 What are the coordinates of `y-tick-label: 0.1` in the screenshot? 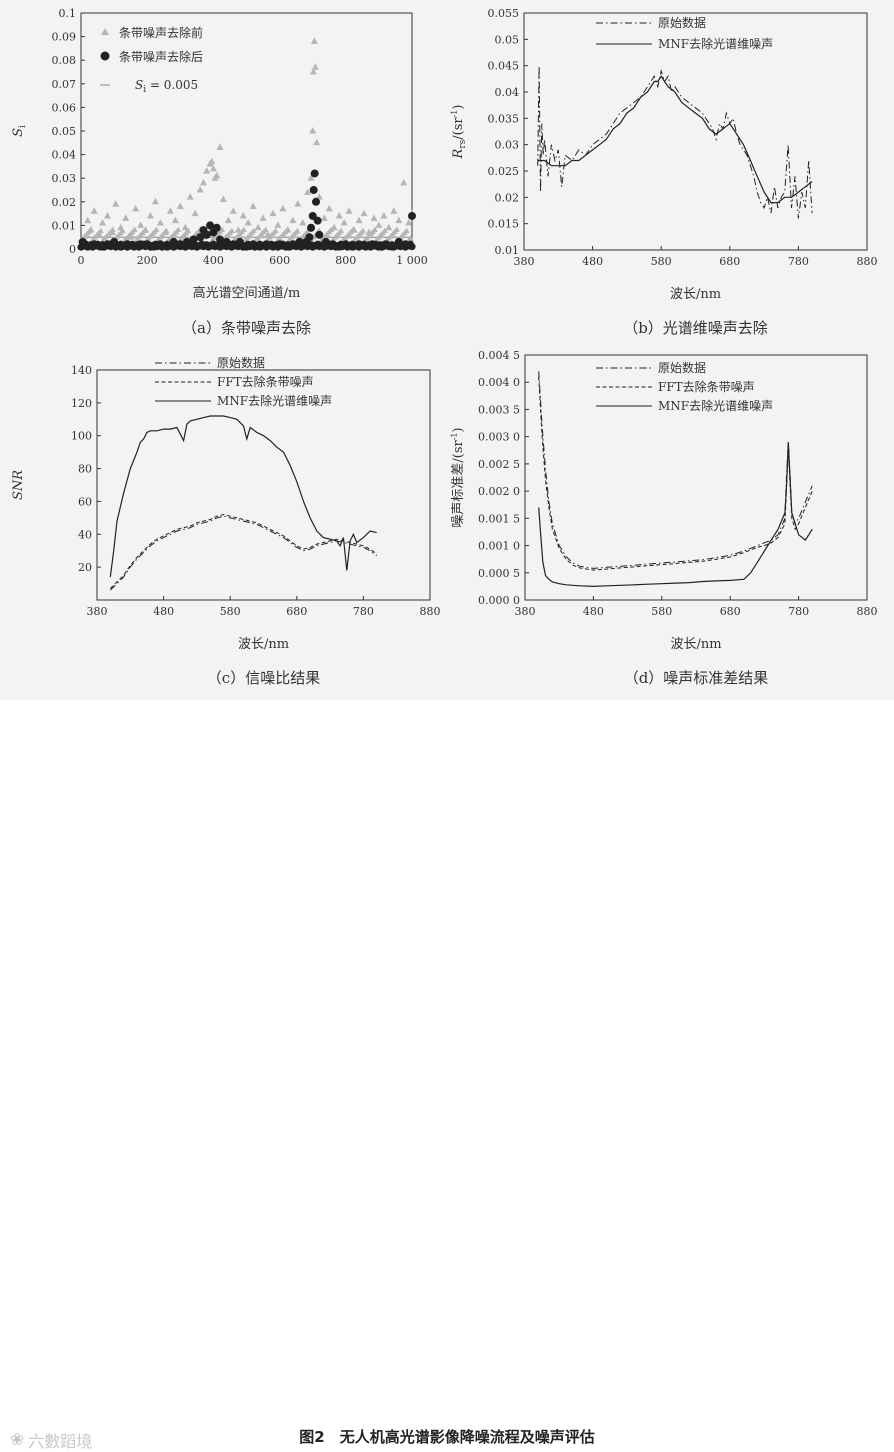 It's located at (68, 13).